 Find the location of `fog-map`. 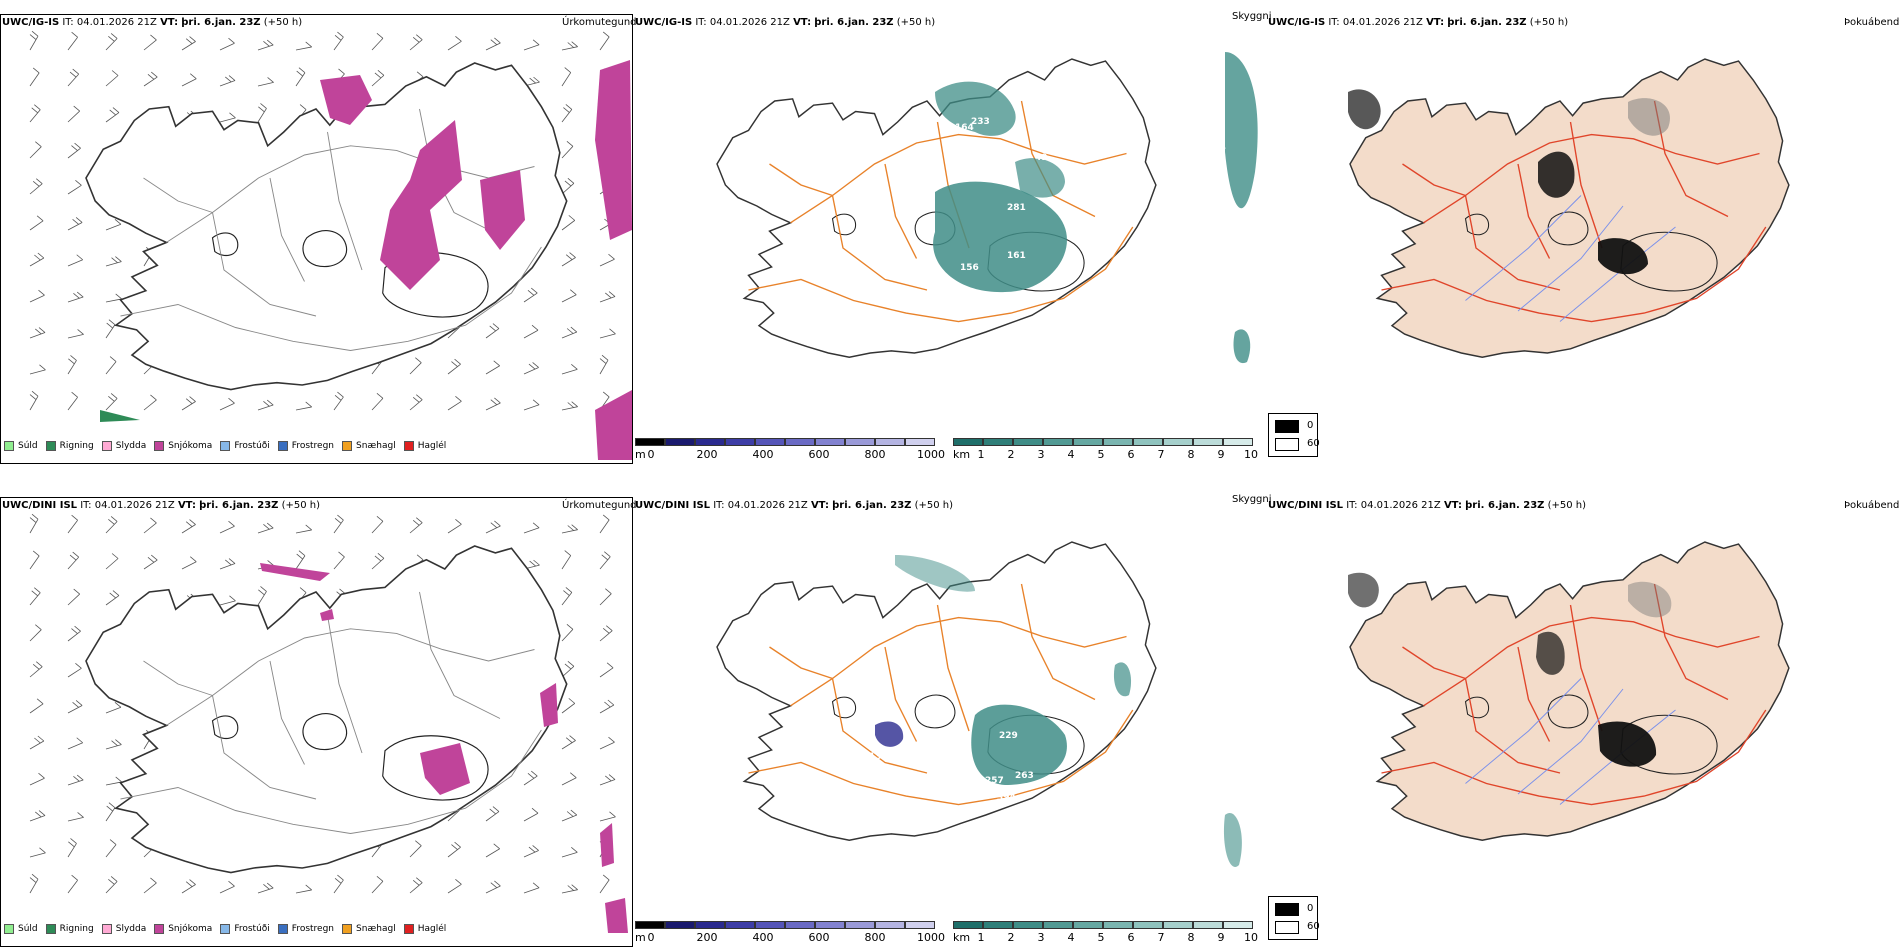

fog-map is located at coordinates (1569, 208).